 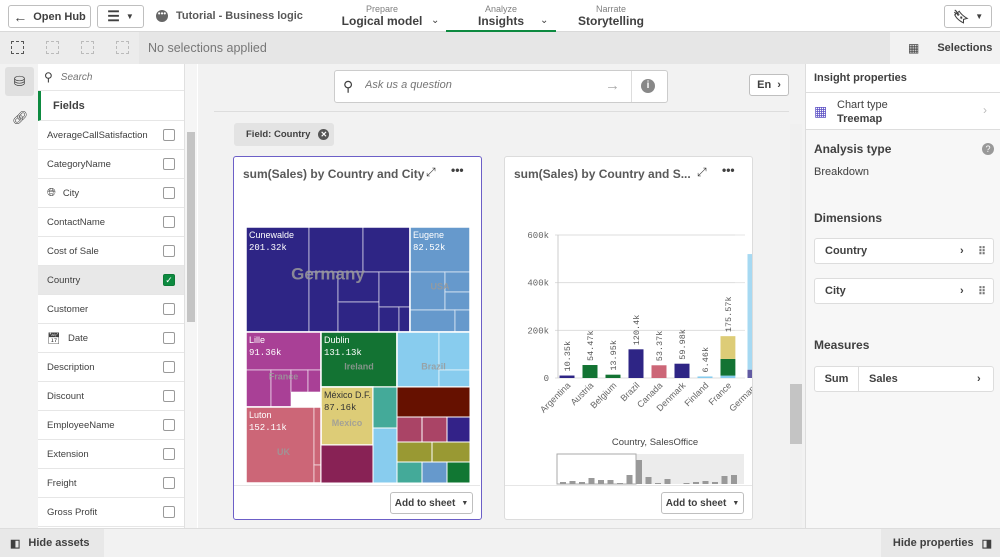 I want to click on field-item: CategoryName, so click(x=111, y=164).